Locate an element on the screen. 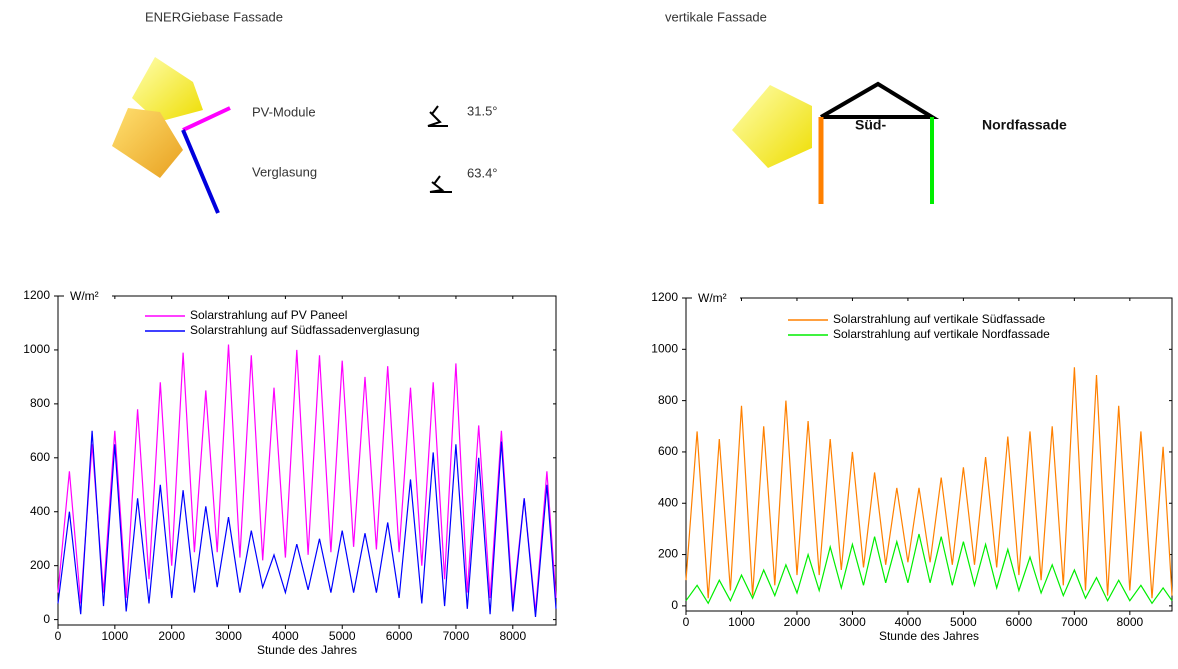 This screenshot has height=669, width=1178. north-label: Nordfassade is located at coordinates (1024, 125).